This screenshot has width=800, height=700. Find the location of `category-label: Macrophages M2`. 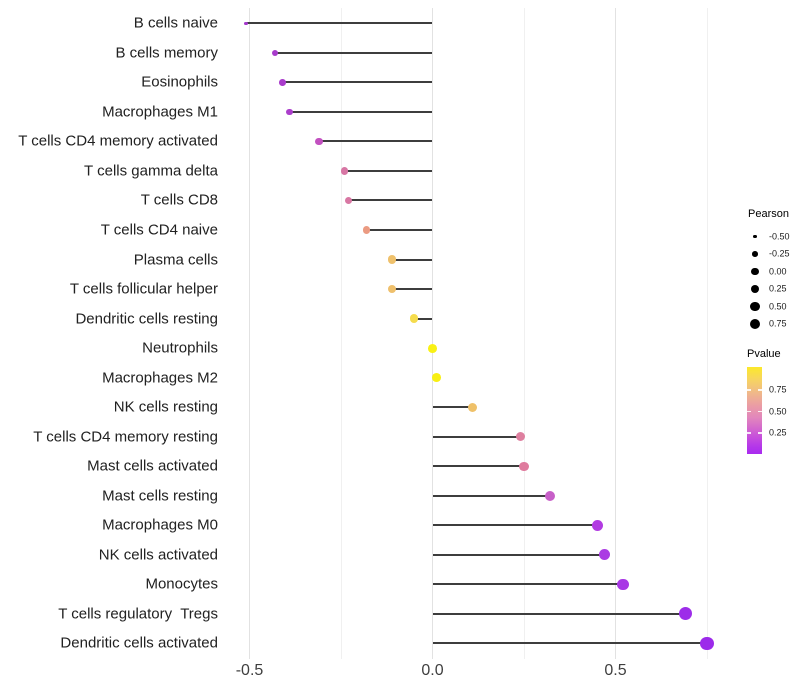

category-label: Macrophages M2 is located at coordinates (160, 378).